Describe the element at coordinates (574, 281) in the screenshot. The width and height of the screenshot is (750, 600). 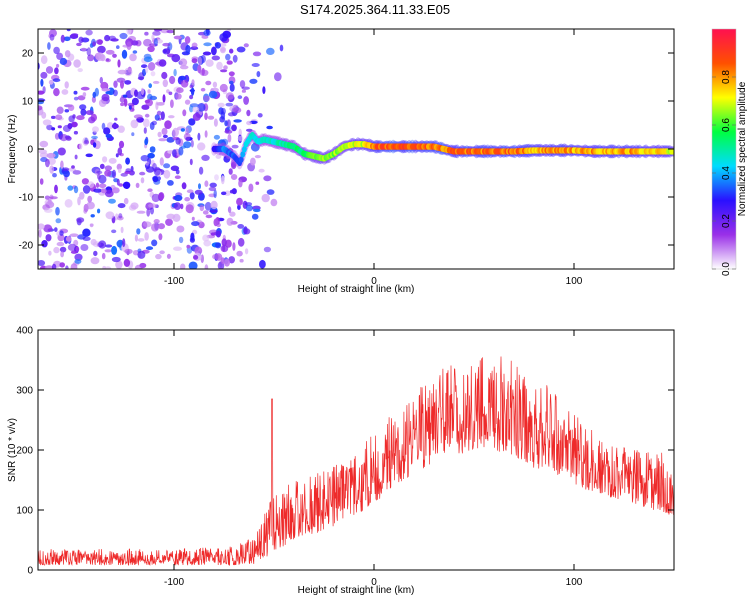
I see `spectrogram-x-tick-label: 100` at that location.